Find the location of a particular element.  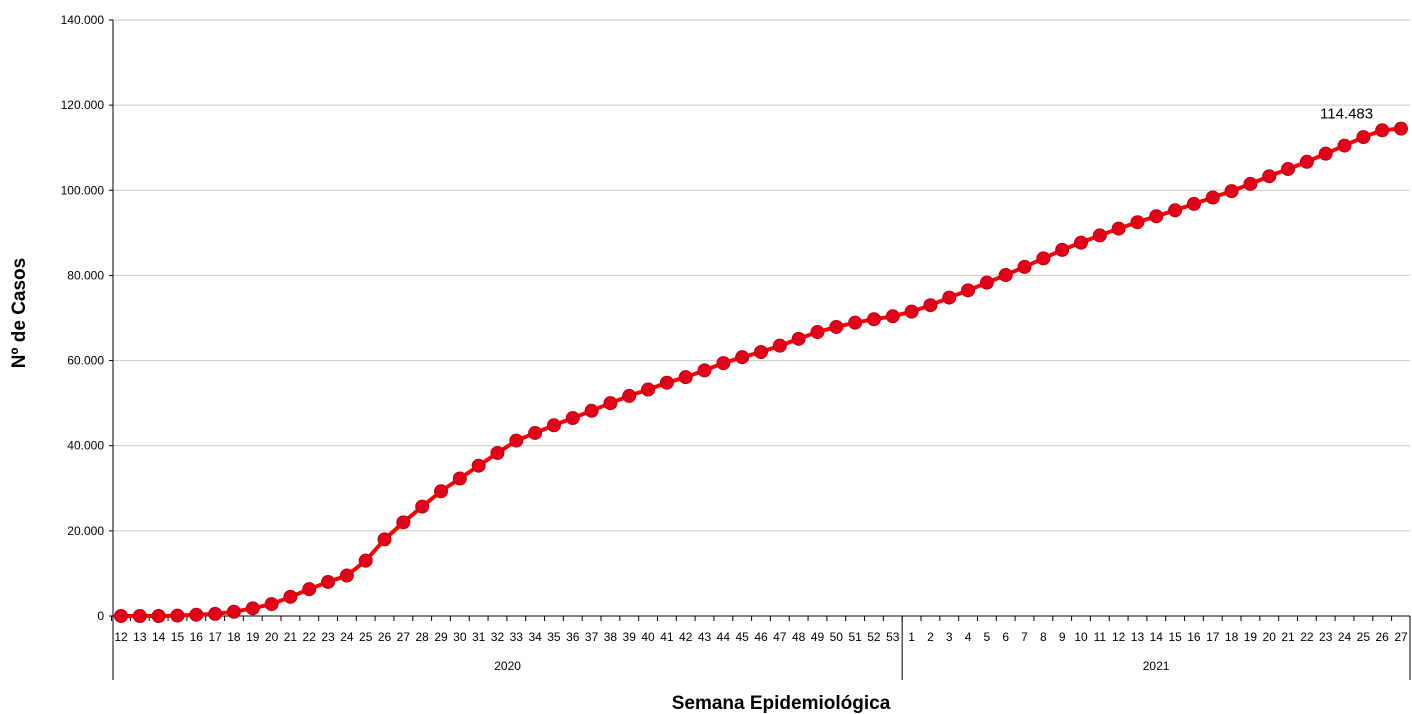

x-tick-label: 3 is located at coordinates (949, 637).